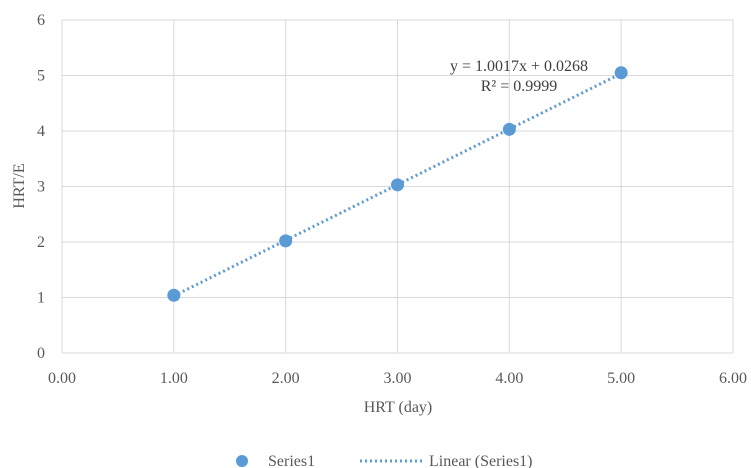 This screenshot has height=468, width=751. I want to click on legend-series1-marker, so click(242, 461).